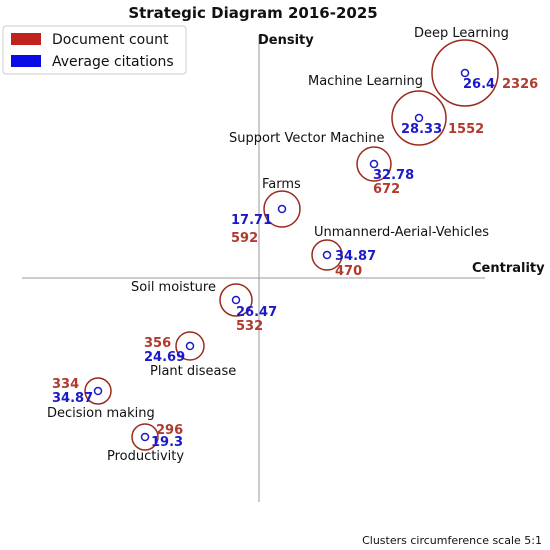 This screenshot has width=550, height=550. What do you see at coordinates (452, 540) in the screenshot?
I see `scale-note: Clusters circumference scale 5:1` at bounding box center [452, 540].